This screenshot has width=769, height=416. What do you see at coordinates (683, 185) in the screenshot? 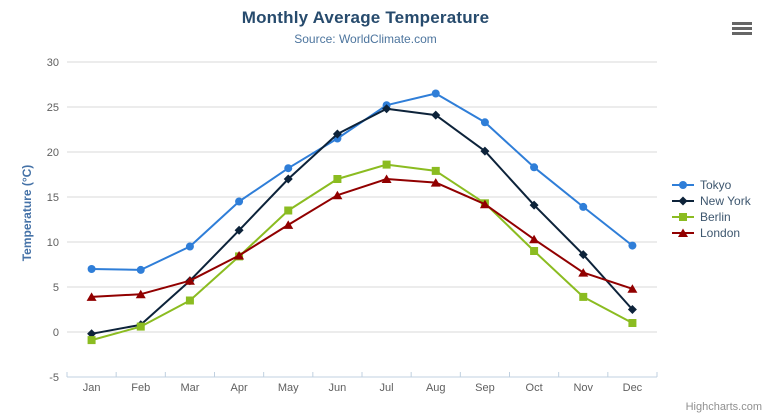
I see `legend-marker-circle-icon` at bounding box center [683, 185].